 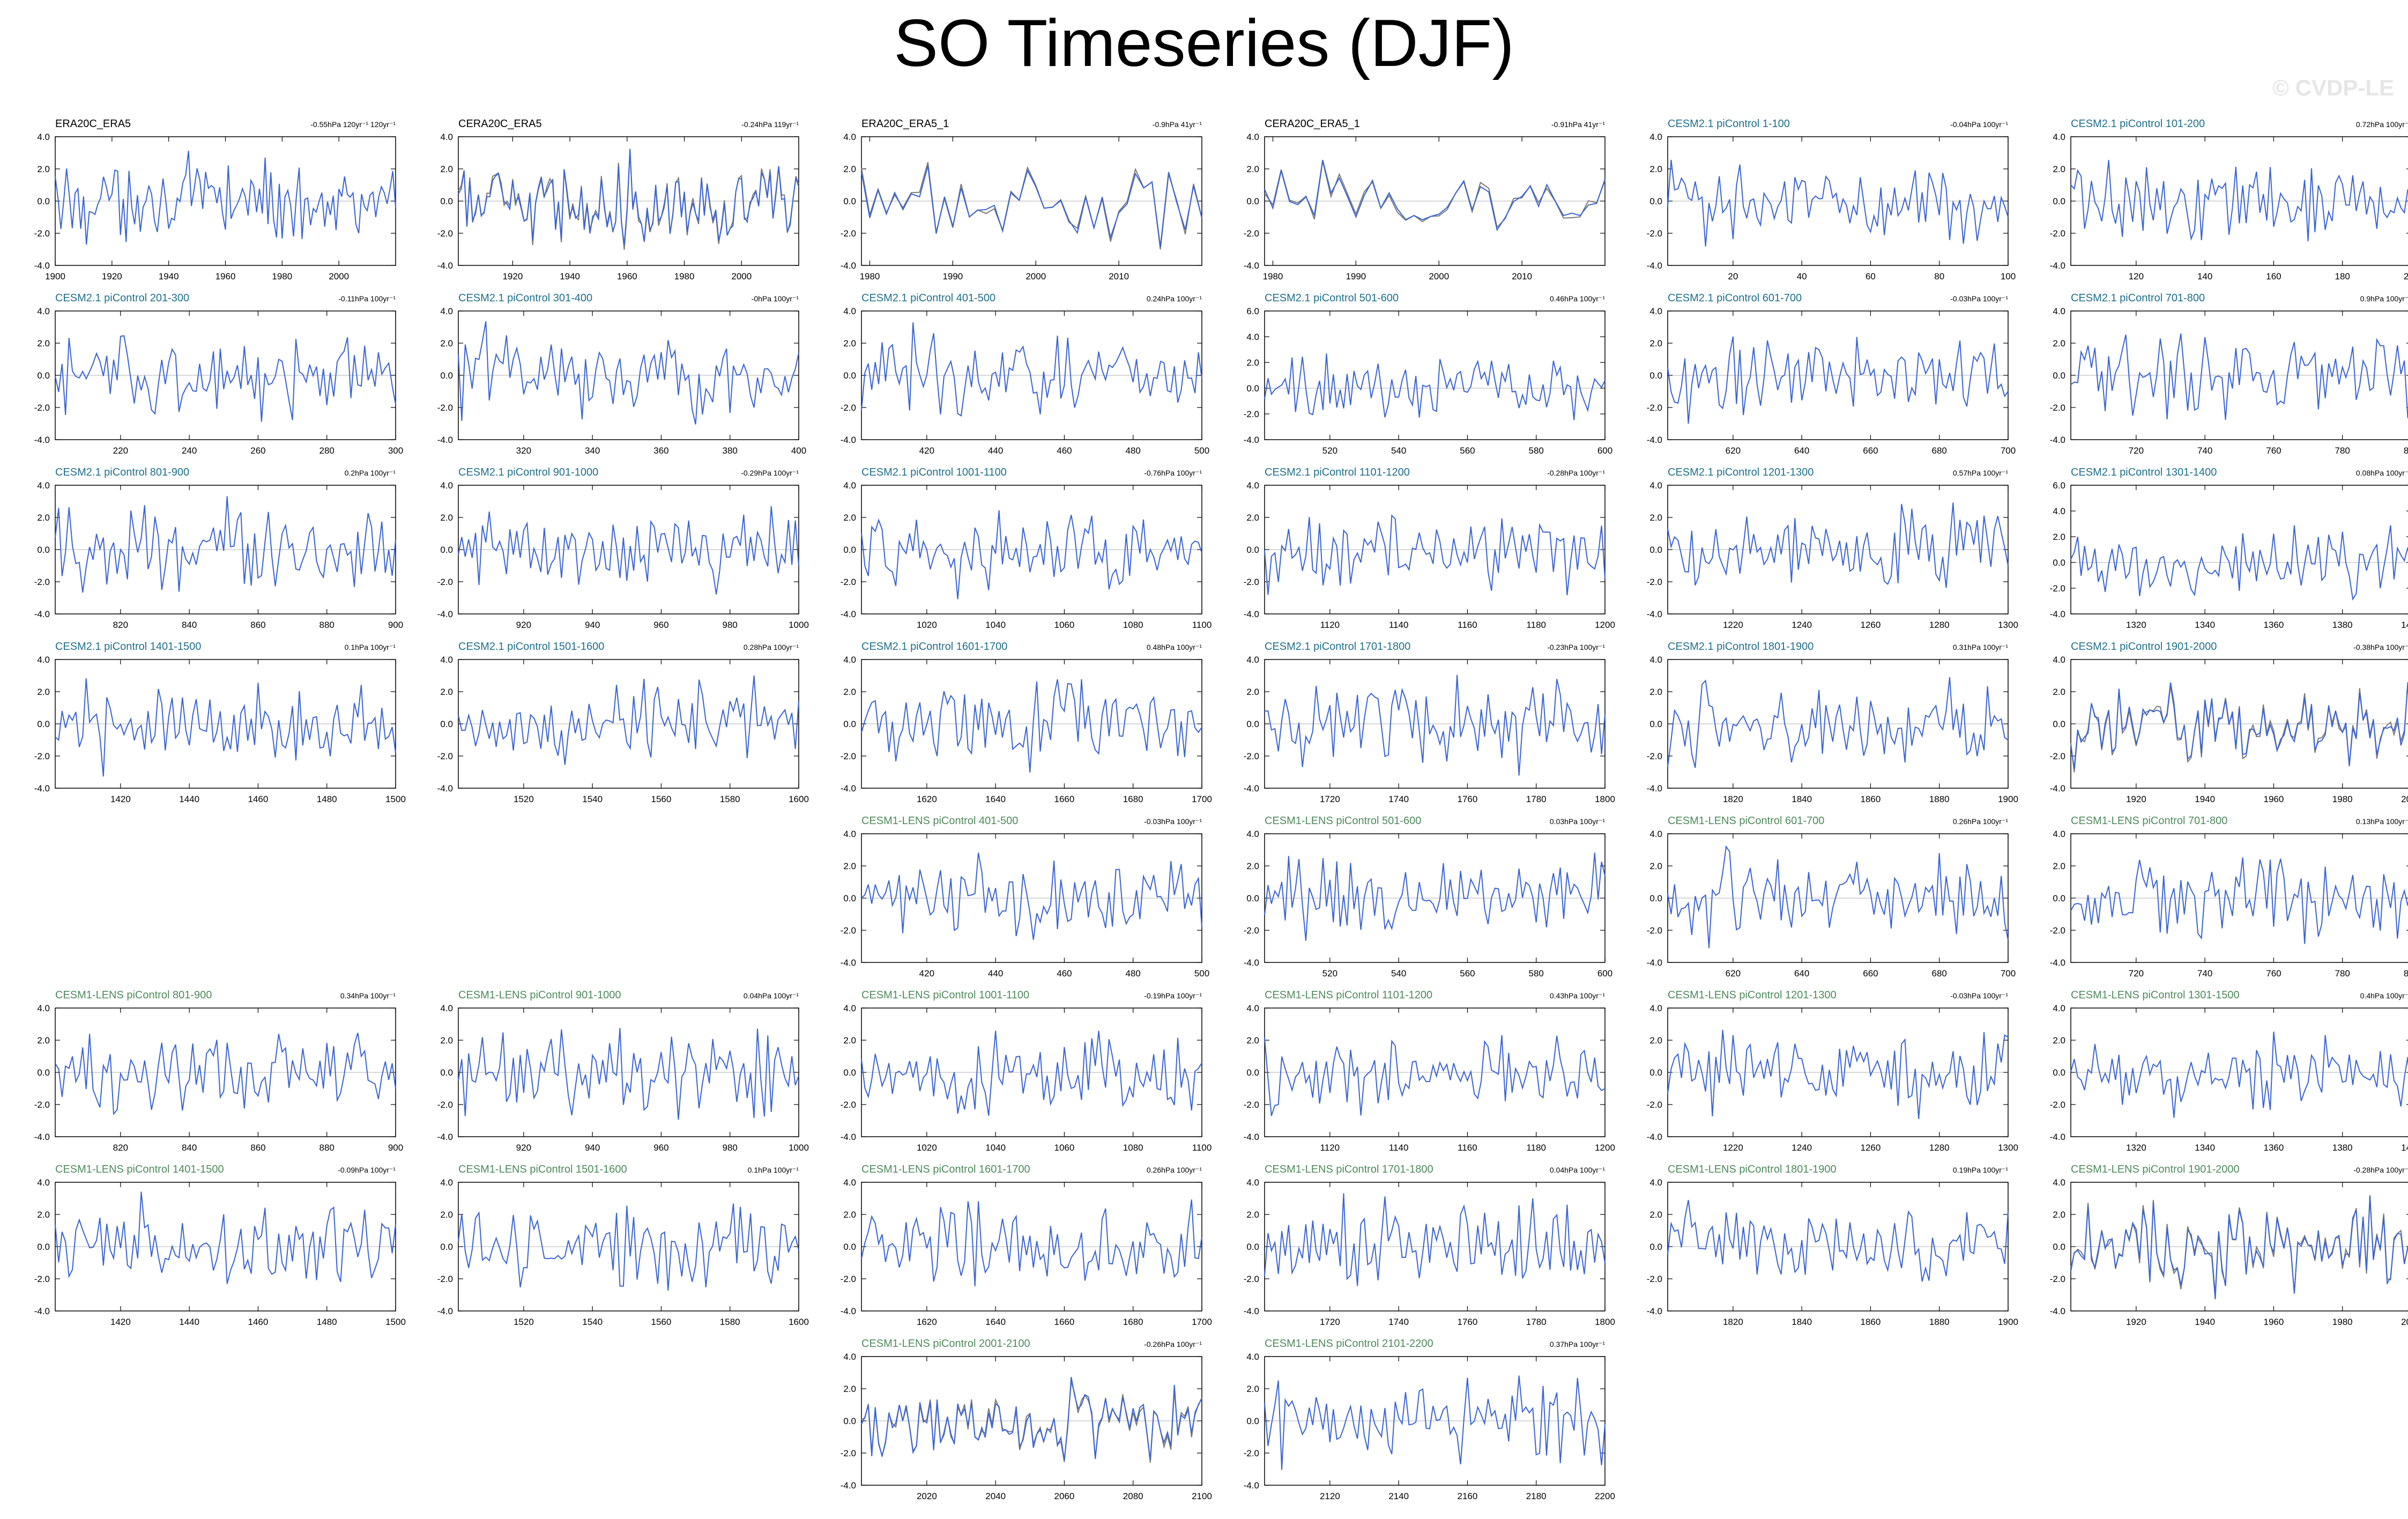 I want to click on x-tick-label: 1220, so click(x=1733, y=625).